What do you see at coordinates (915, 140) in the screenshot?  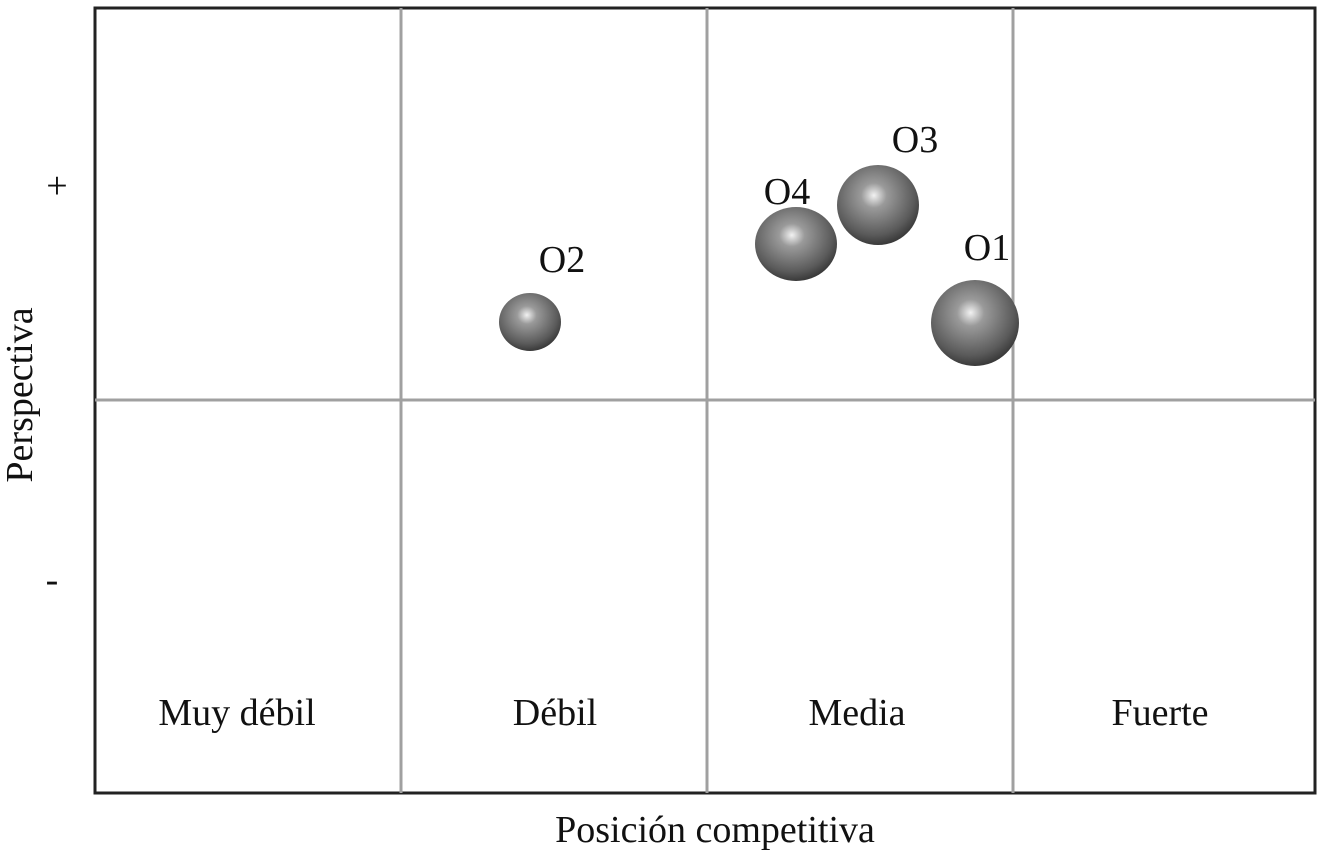 I see `bubble-label: O3` at bounding box center [915, 140].